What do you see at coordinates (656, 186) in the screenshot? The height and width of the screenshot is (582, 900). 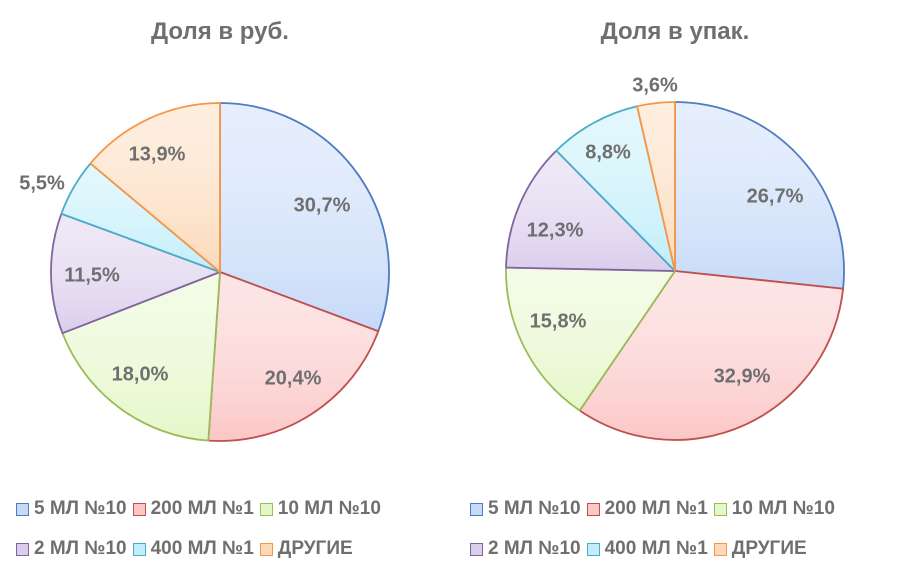 I see `pie-slice-shade-right-other` at bounding box center [656, 186].